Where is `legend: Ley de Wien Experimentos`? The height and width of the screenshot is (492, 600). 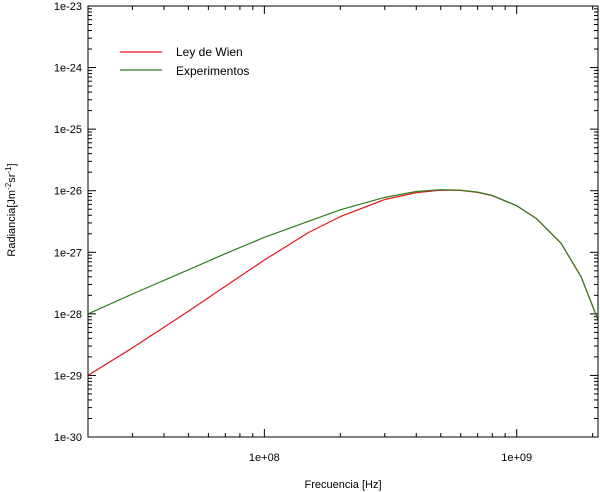
legend: Ley de Wien Experimentos is located at coordinates (184, 61).